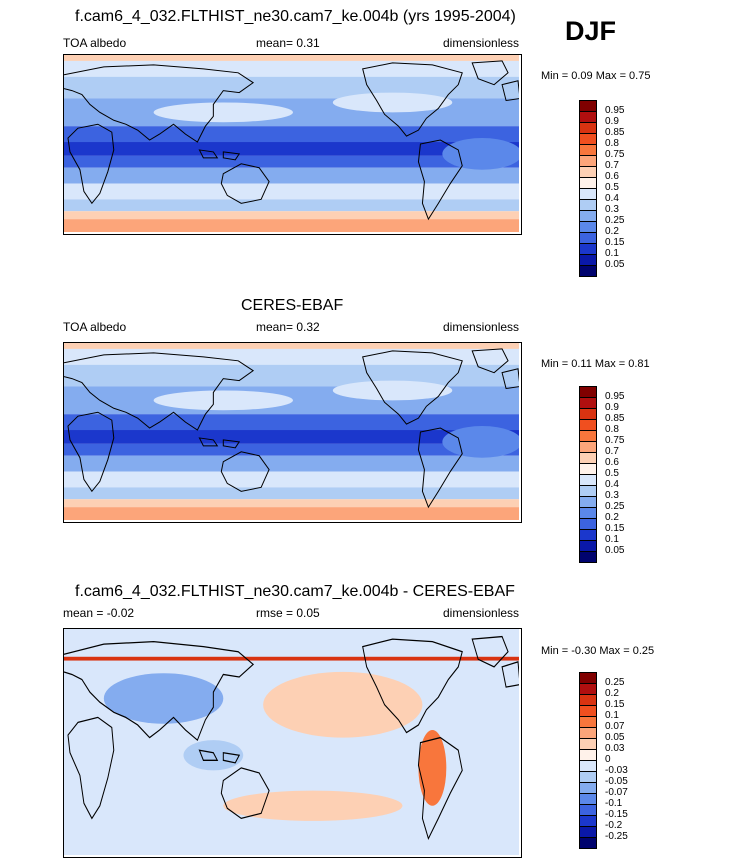  Describe the element at coordinates (481, 43) in the screenshot. I see `panel1-units-label: dimensionless` at that location.